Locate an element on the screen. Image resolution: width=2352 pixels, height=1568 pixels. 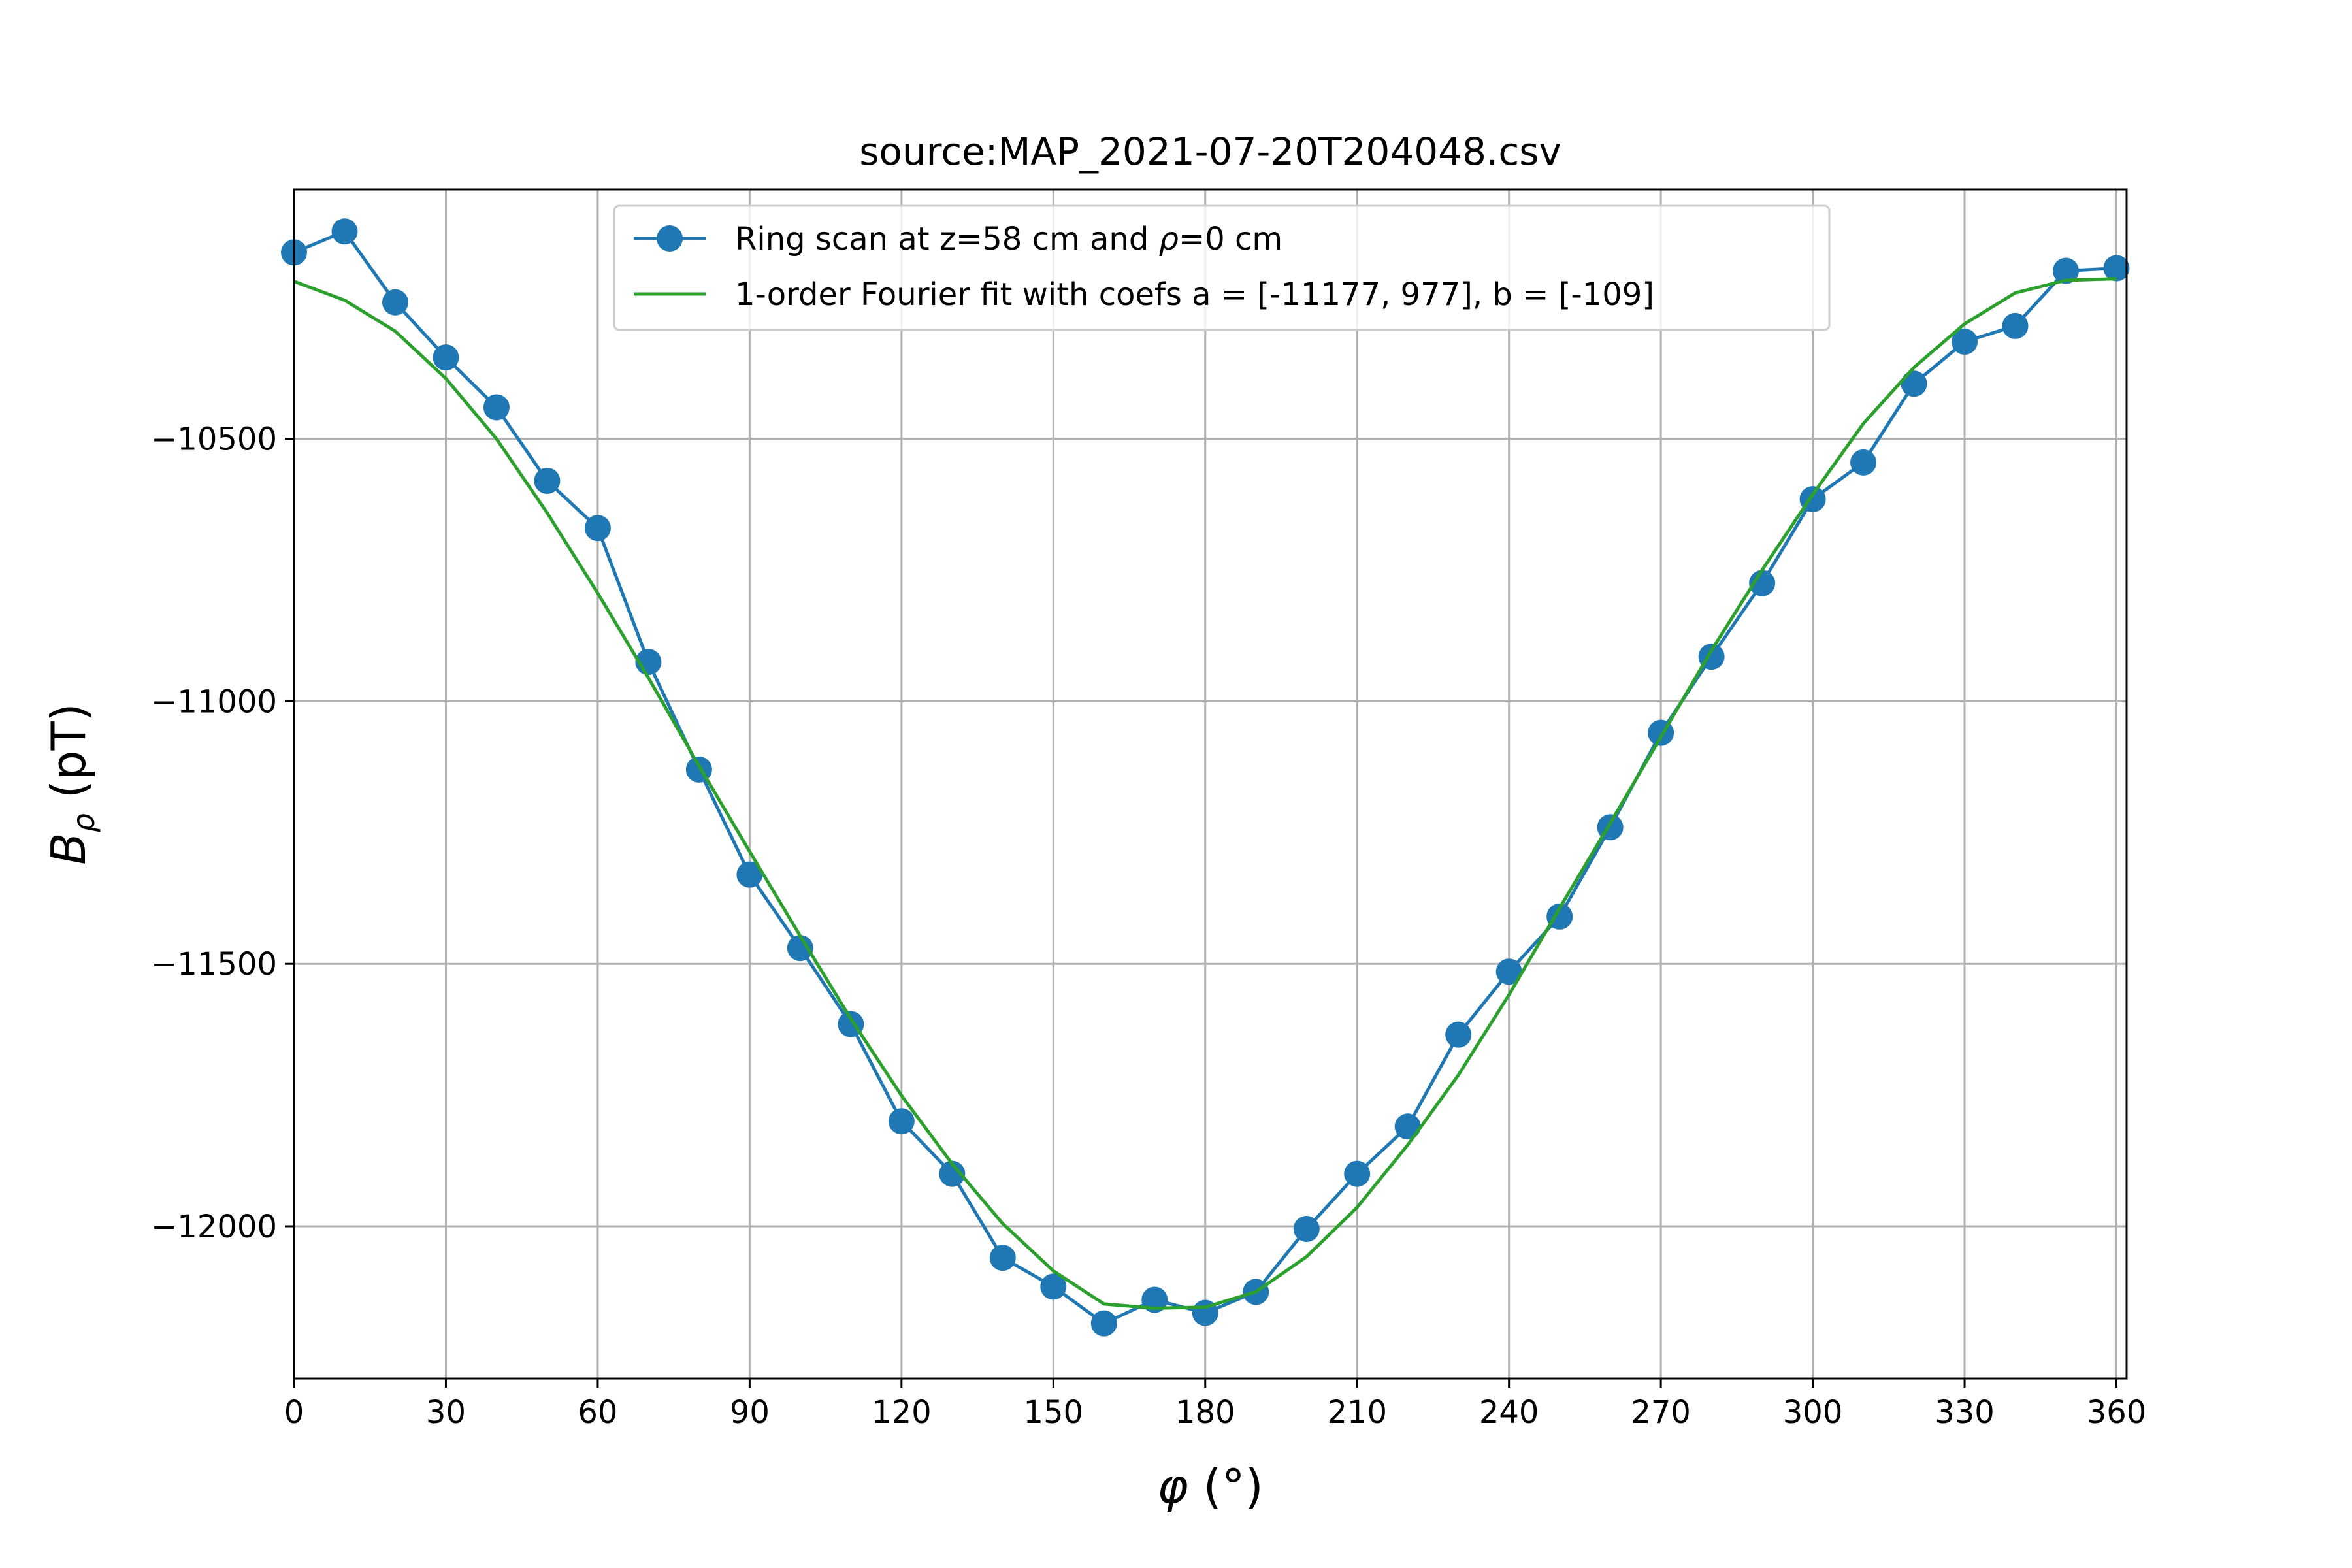
legend-label-ring-scan: Ring scan at z=58 cm and ρ=0 cm is located at coordinates (1008, 239).